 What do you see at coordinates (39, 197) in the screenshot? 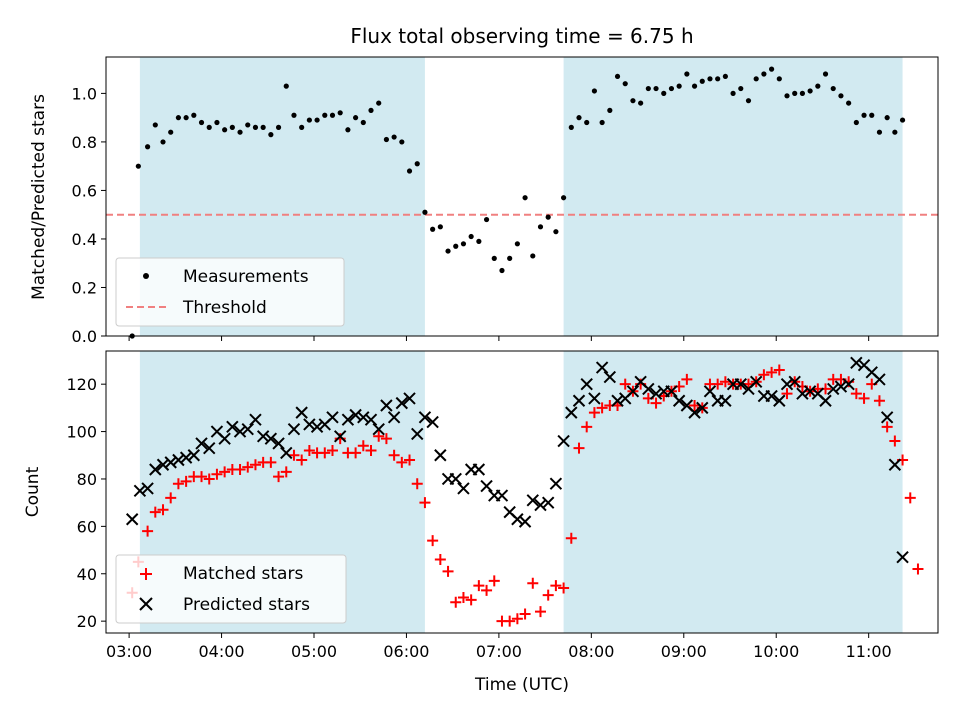
I see `y-axis-label: Matched/Predicted stars` at bounding box center [39, 197].